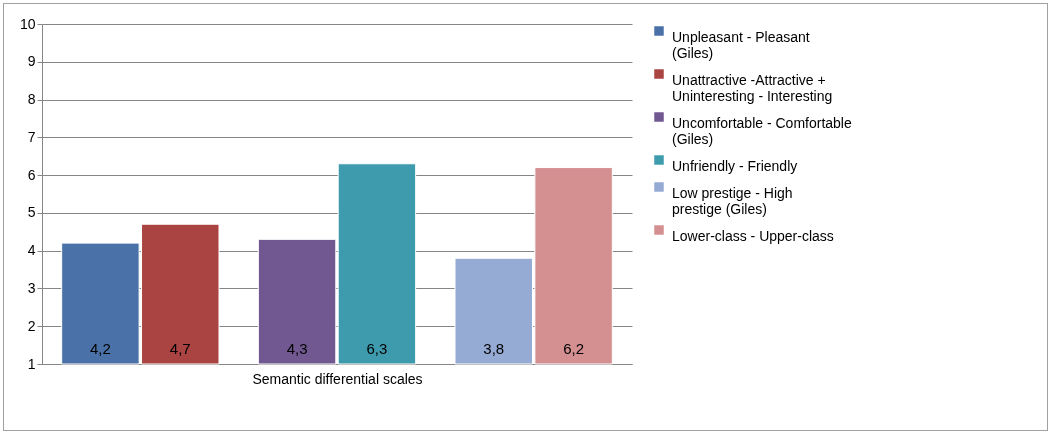 The height and width of the screenshot is (436, 1053). I want to click on data-label: 6,3, so click(377, 348).